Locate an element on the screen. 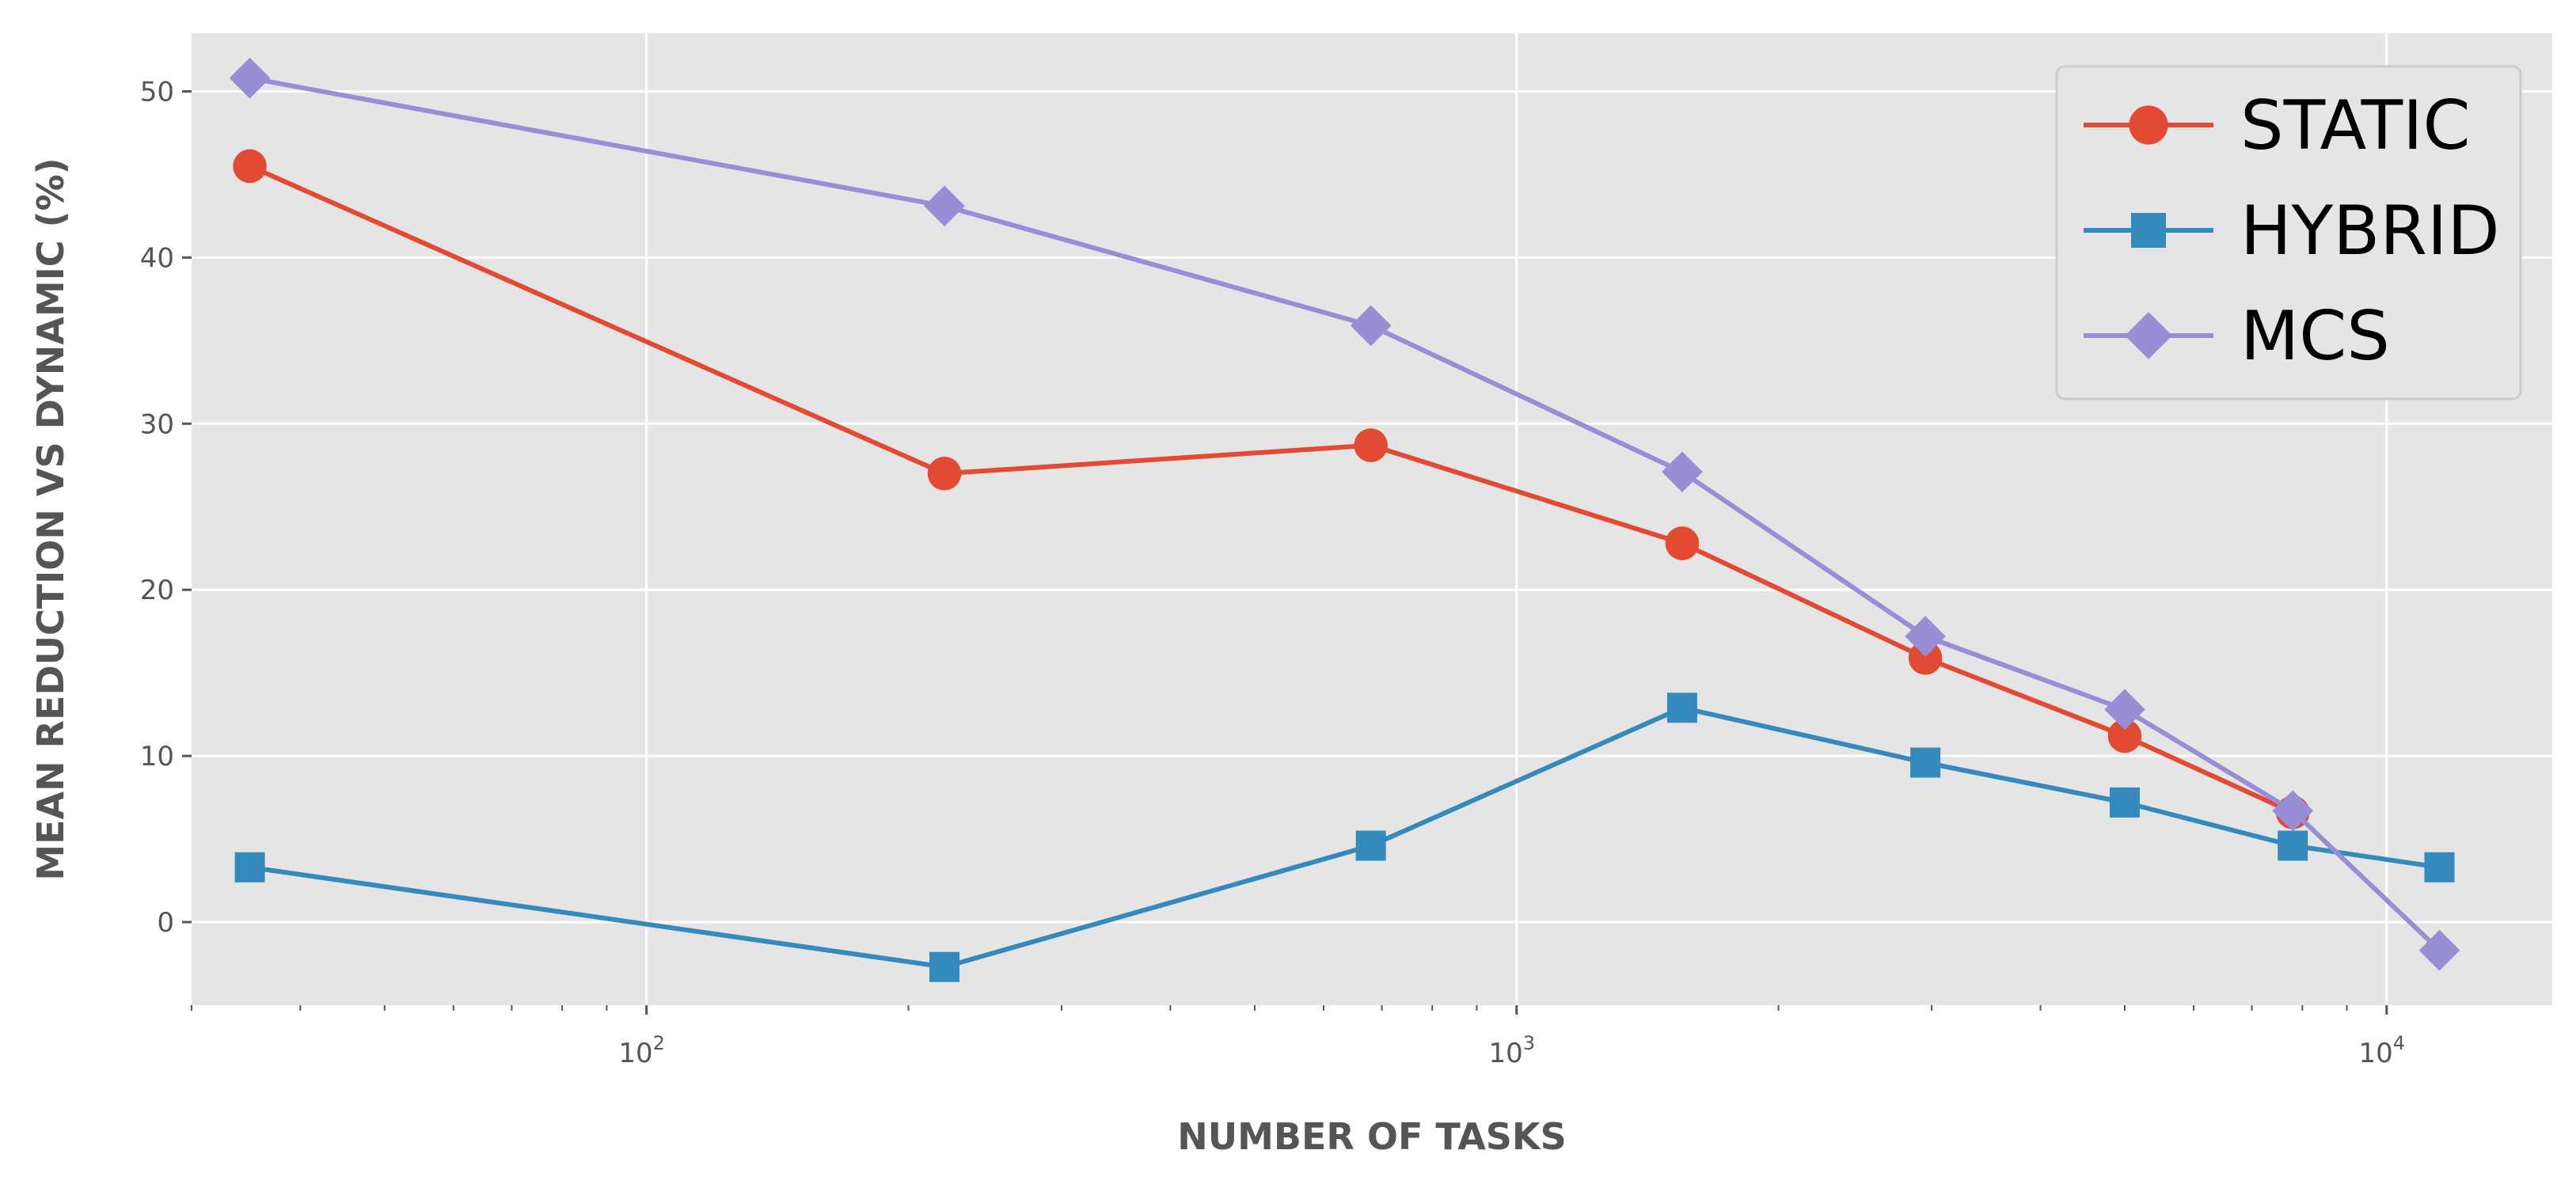 The height and width of the screenshot is (1188, 2576). y-tick-label: 0 is located at coordinates (165, 923).